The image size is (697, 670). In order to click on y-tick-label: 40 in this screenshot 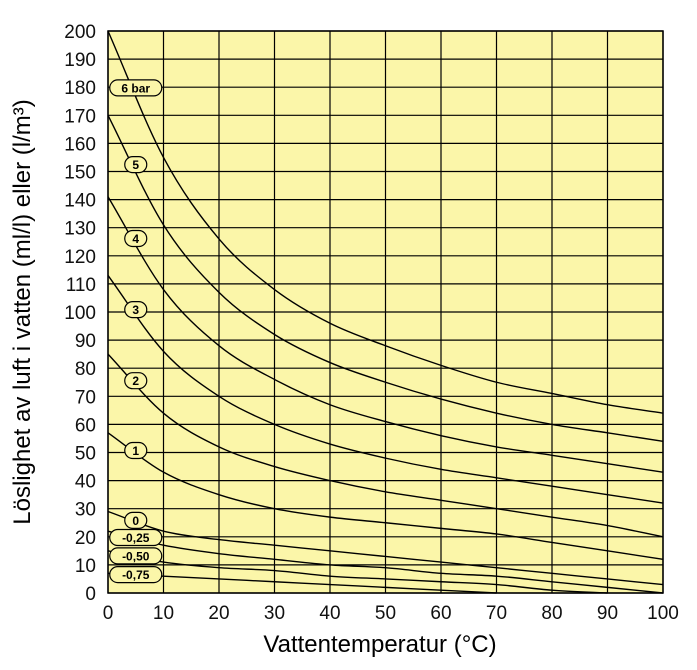, I will do `click(85, 482)`.